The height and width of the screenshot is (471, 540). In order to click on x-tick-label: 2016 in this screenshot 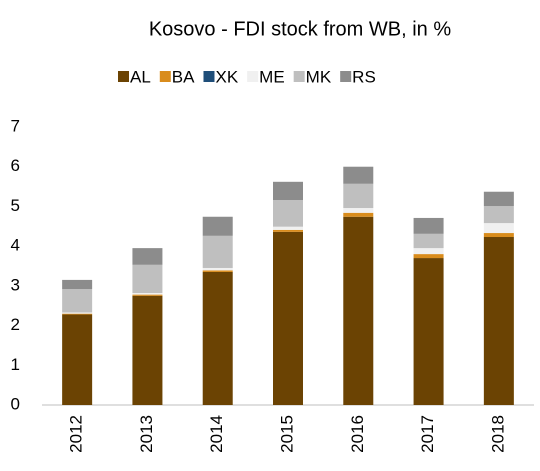, I will do `click(357, 434)`.